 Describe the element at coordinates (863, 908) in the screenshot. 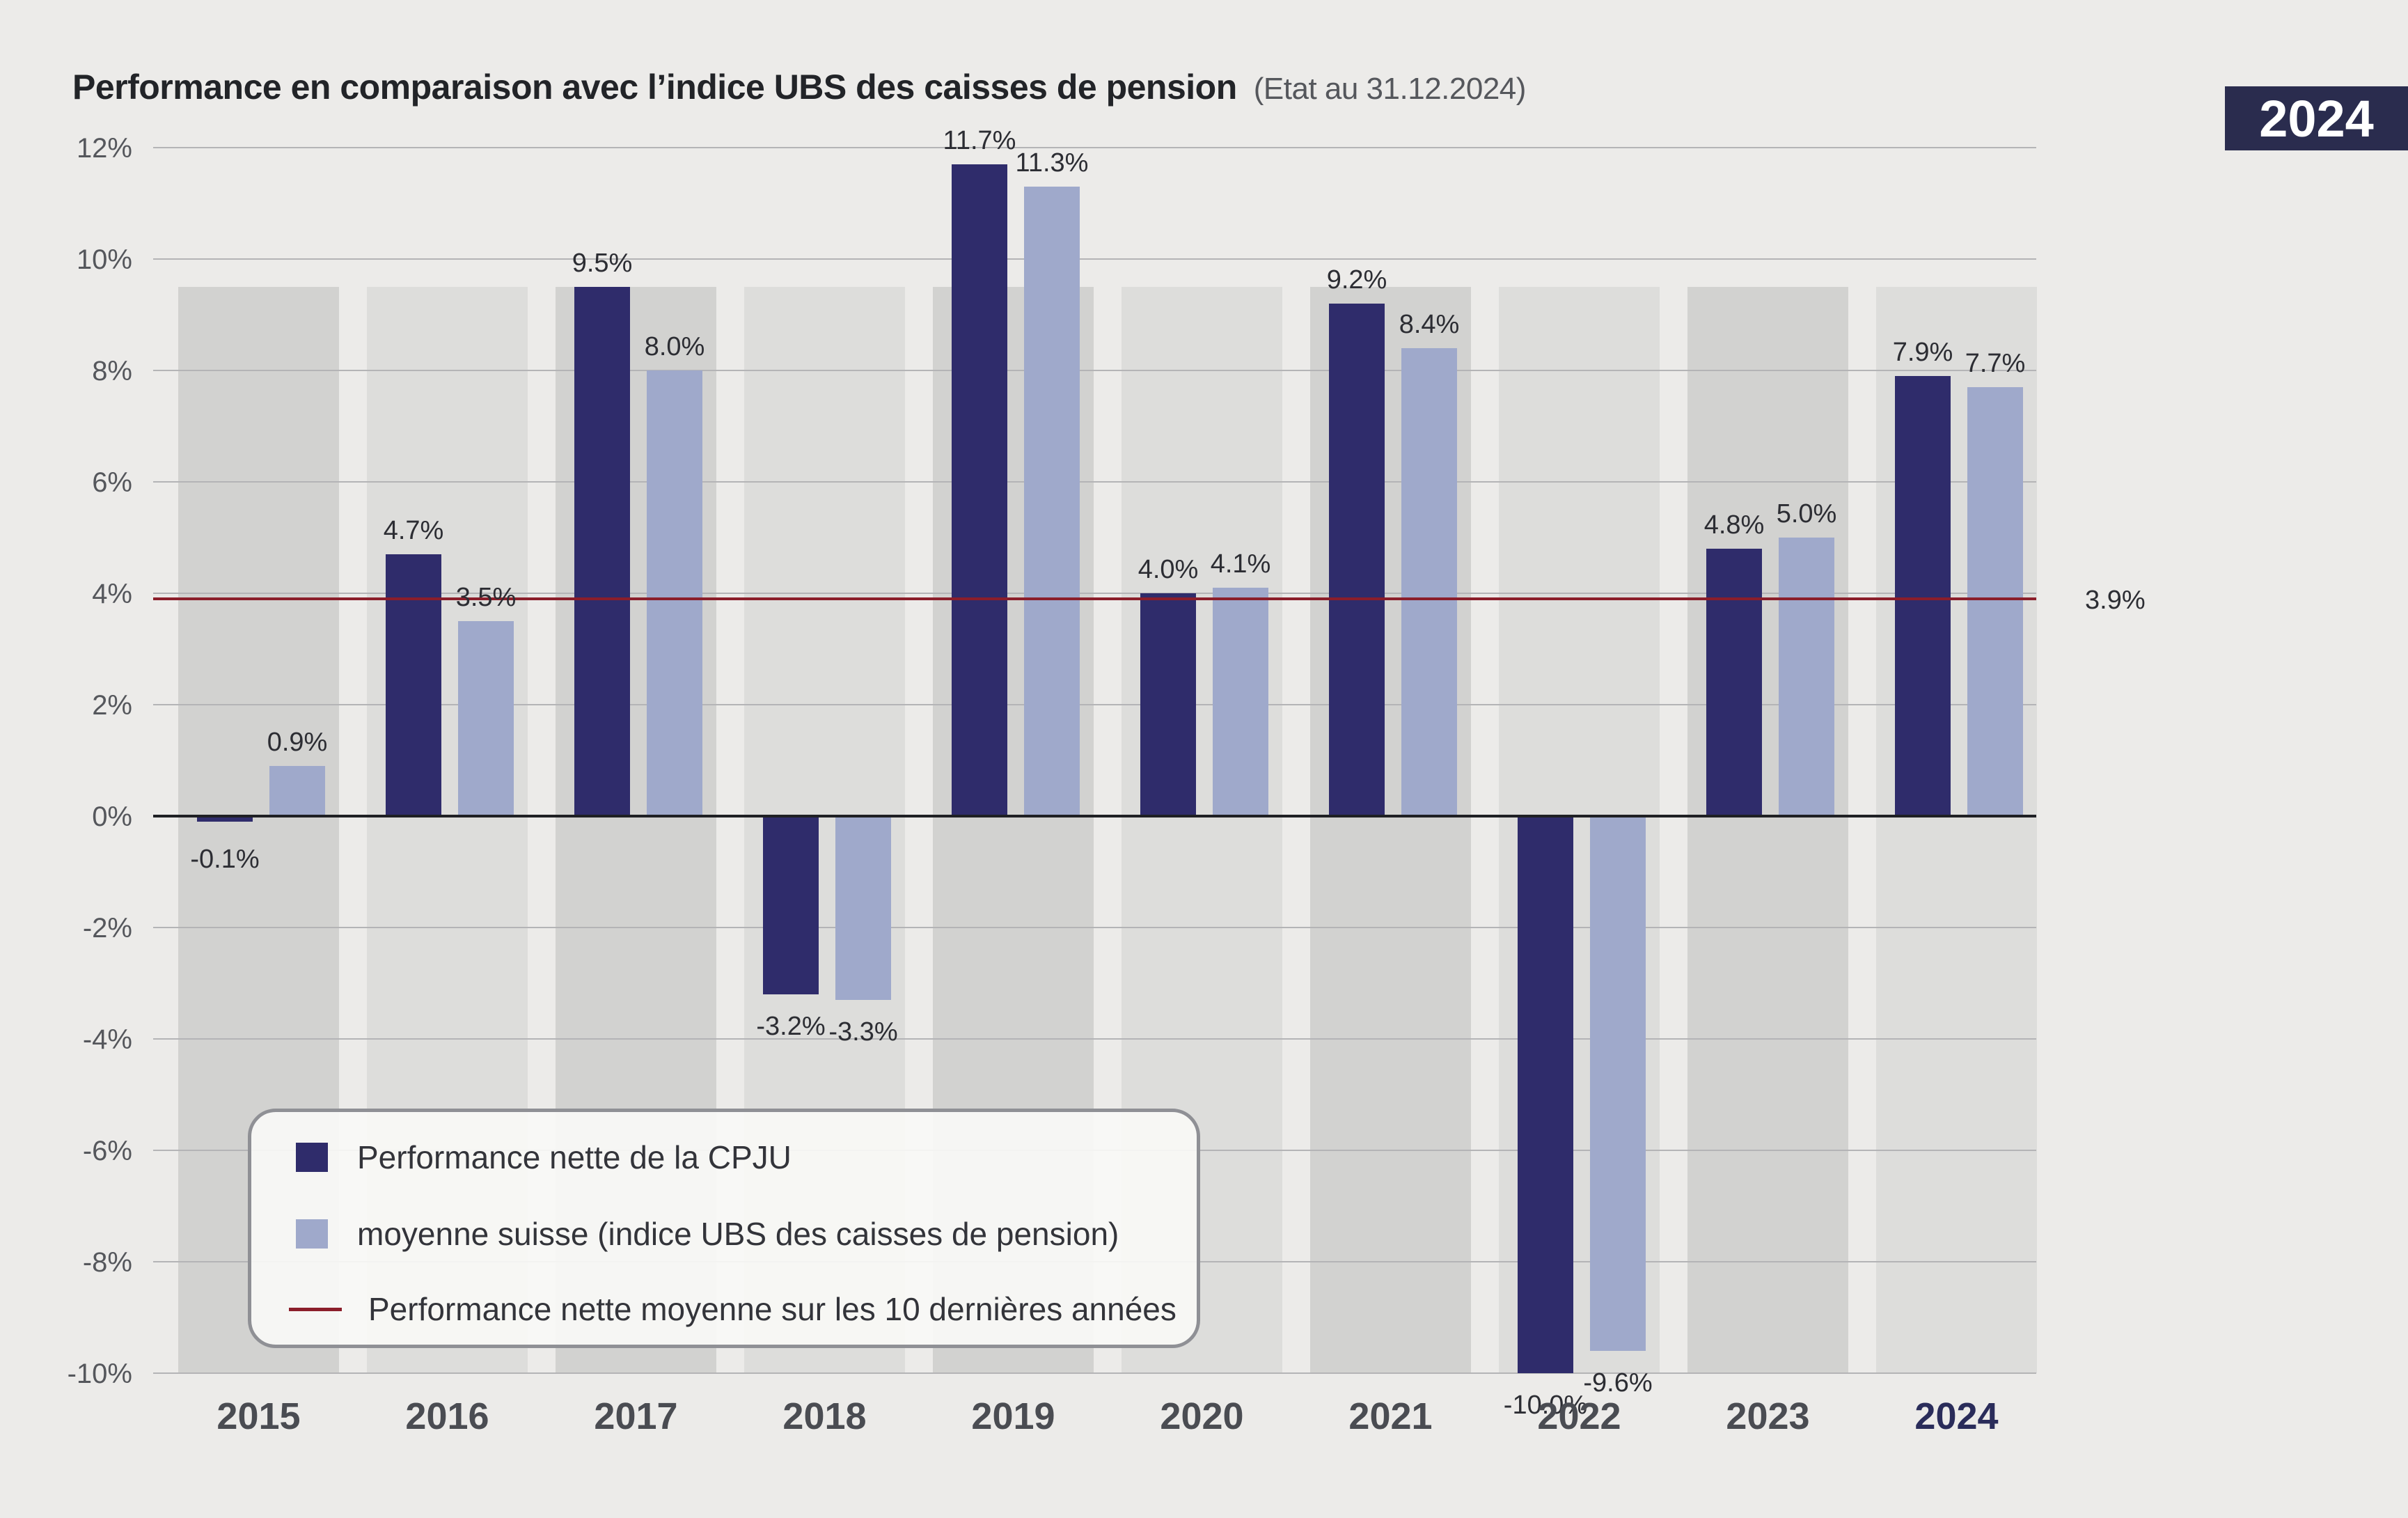

I see `bar-ubs-2018` at that location.